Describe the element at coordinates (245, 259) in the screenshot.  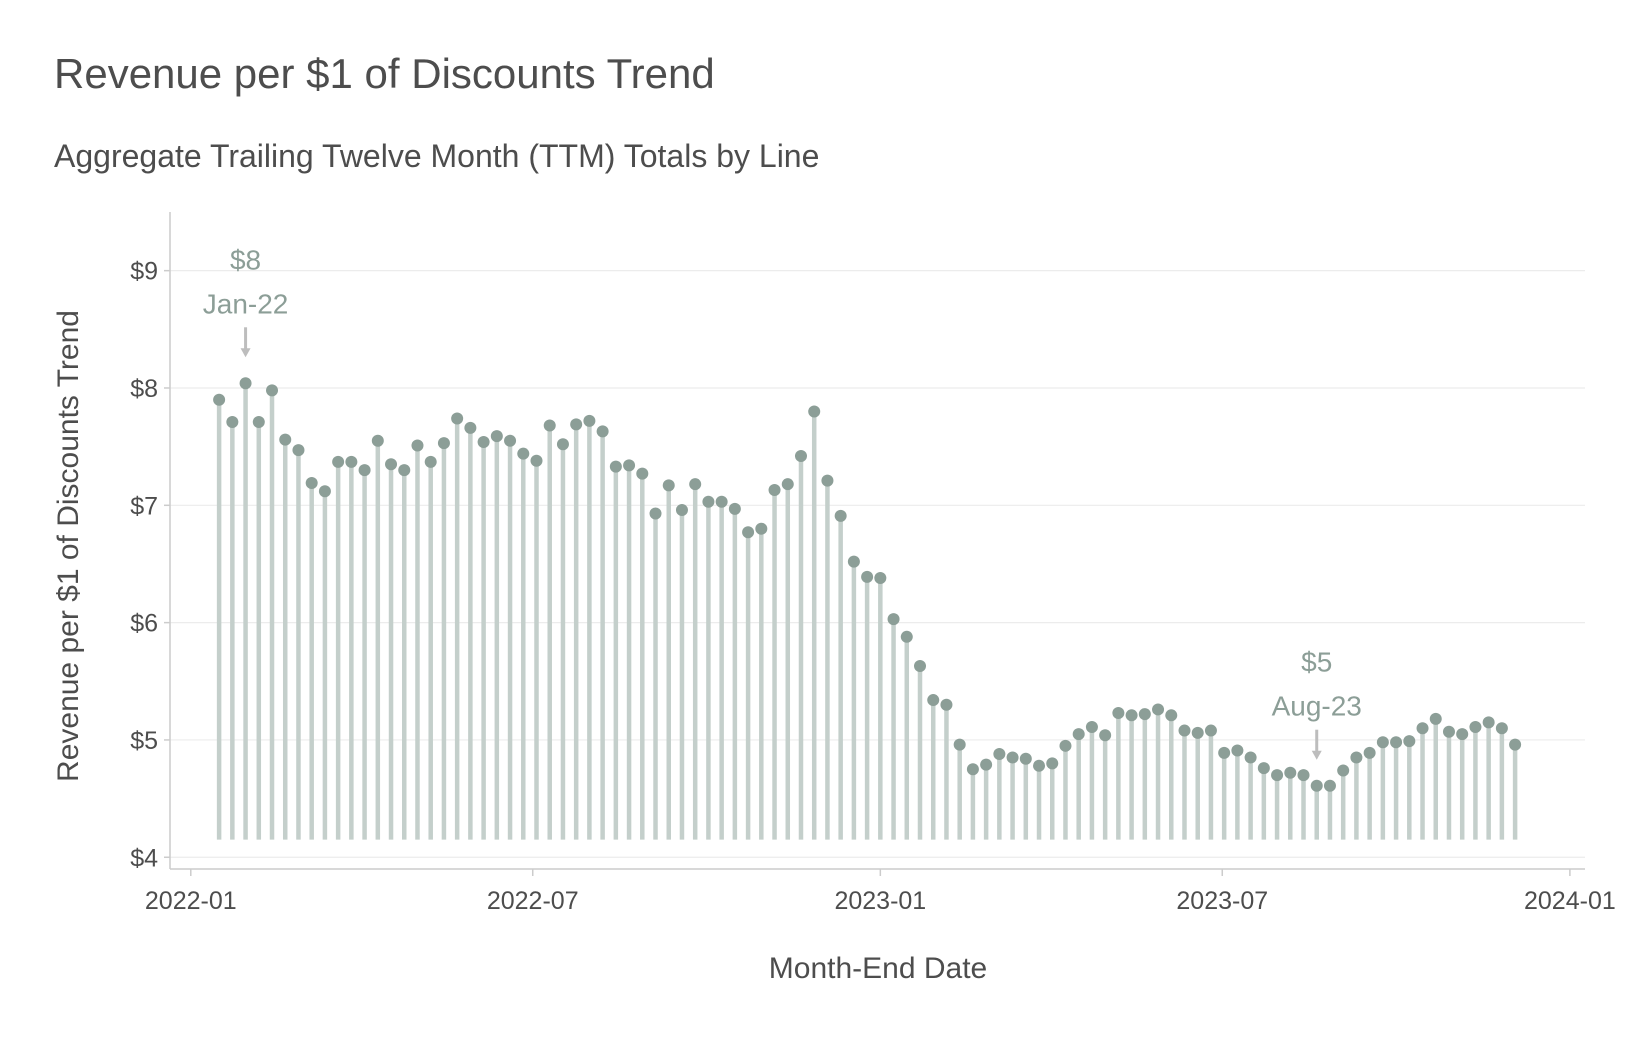
I see `annotation-value-label: $8` at that location.